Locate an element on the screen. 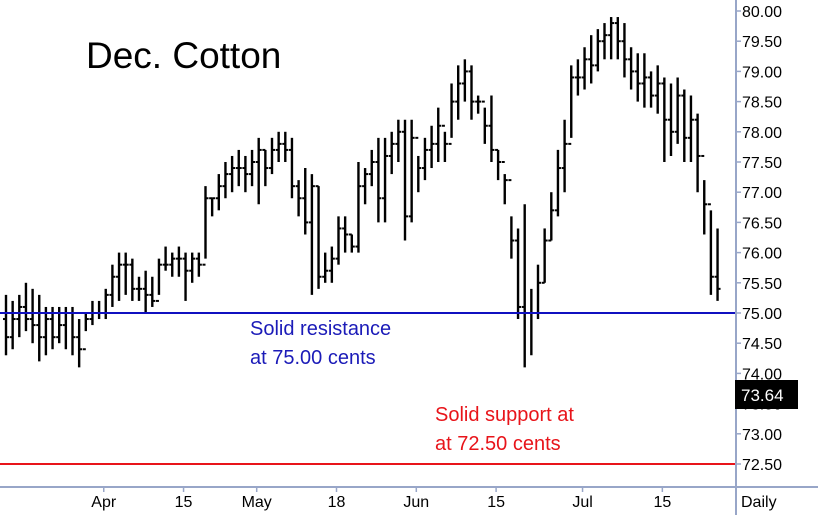  y-tick-label: 77.50 is located at coordinates (762, 163).